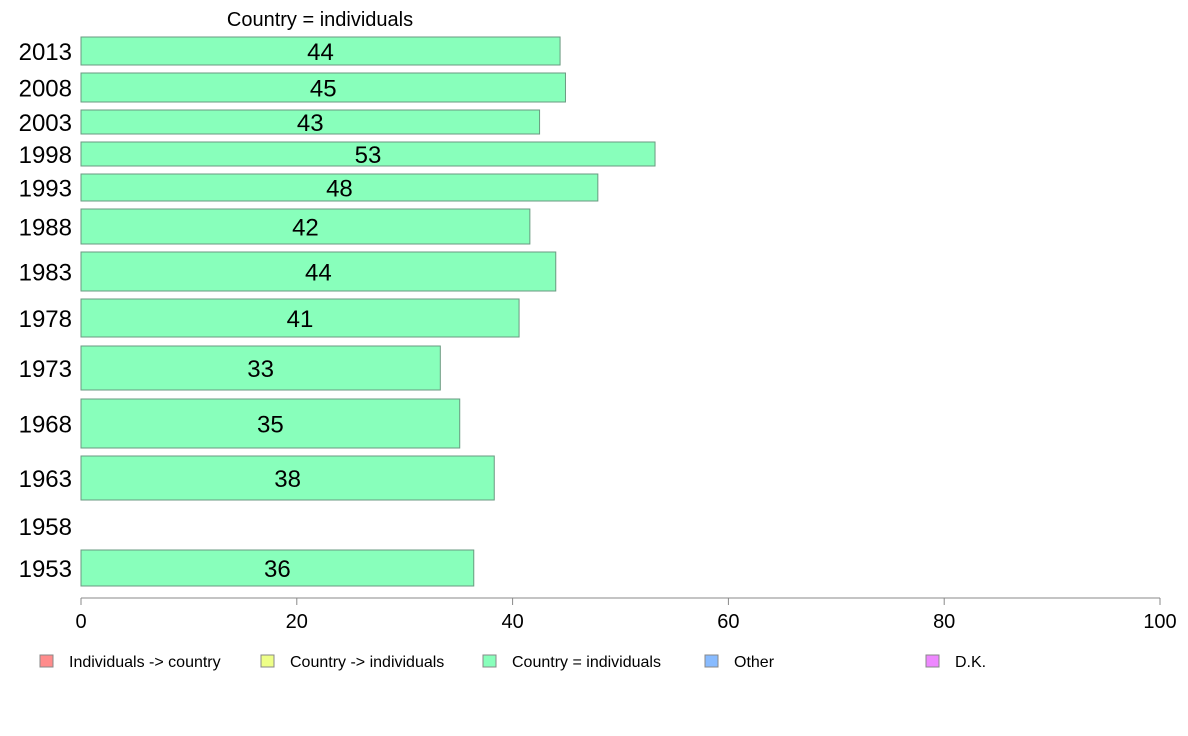 The width and height of the screenshot is (1188, 736). I want to click on category-label: 1978, so click(45, 319).